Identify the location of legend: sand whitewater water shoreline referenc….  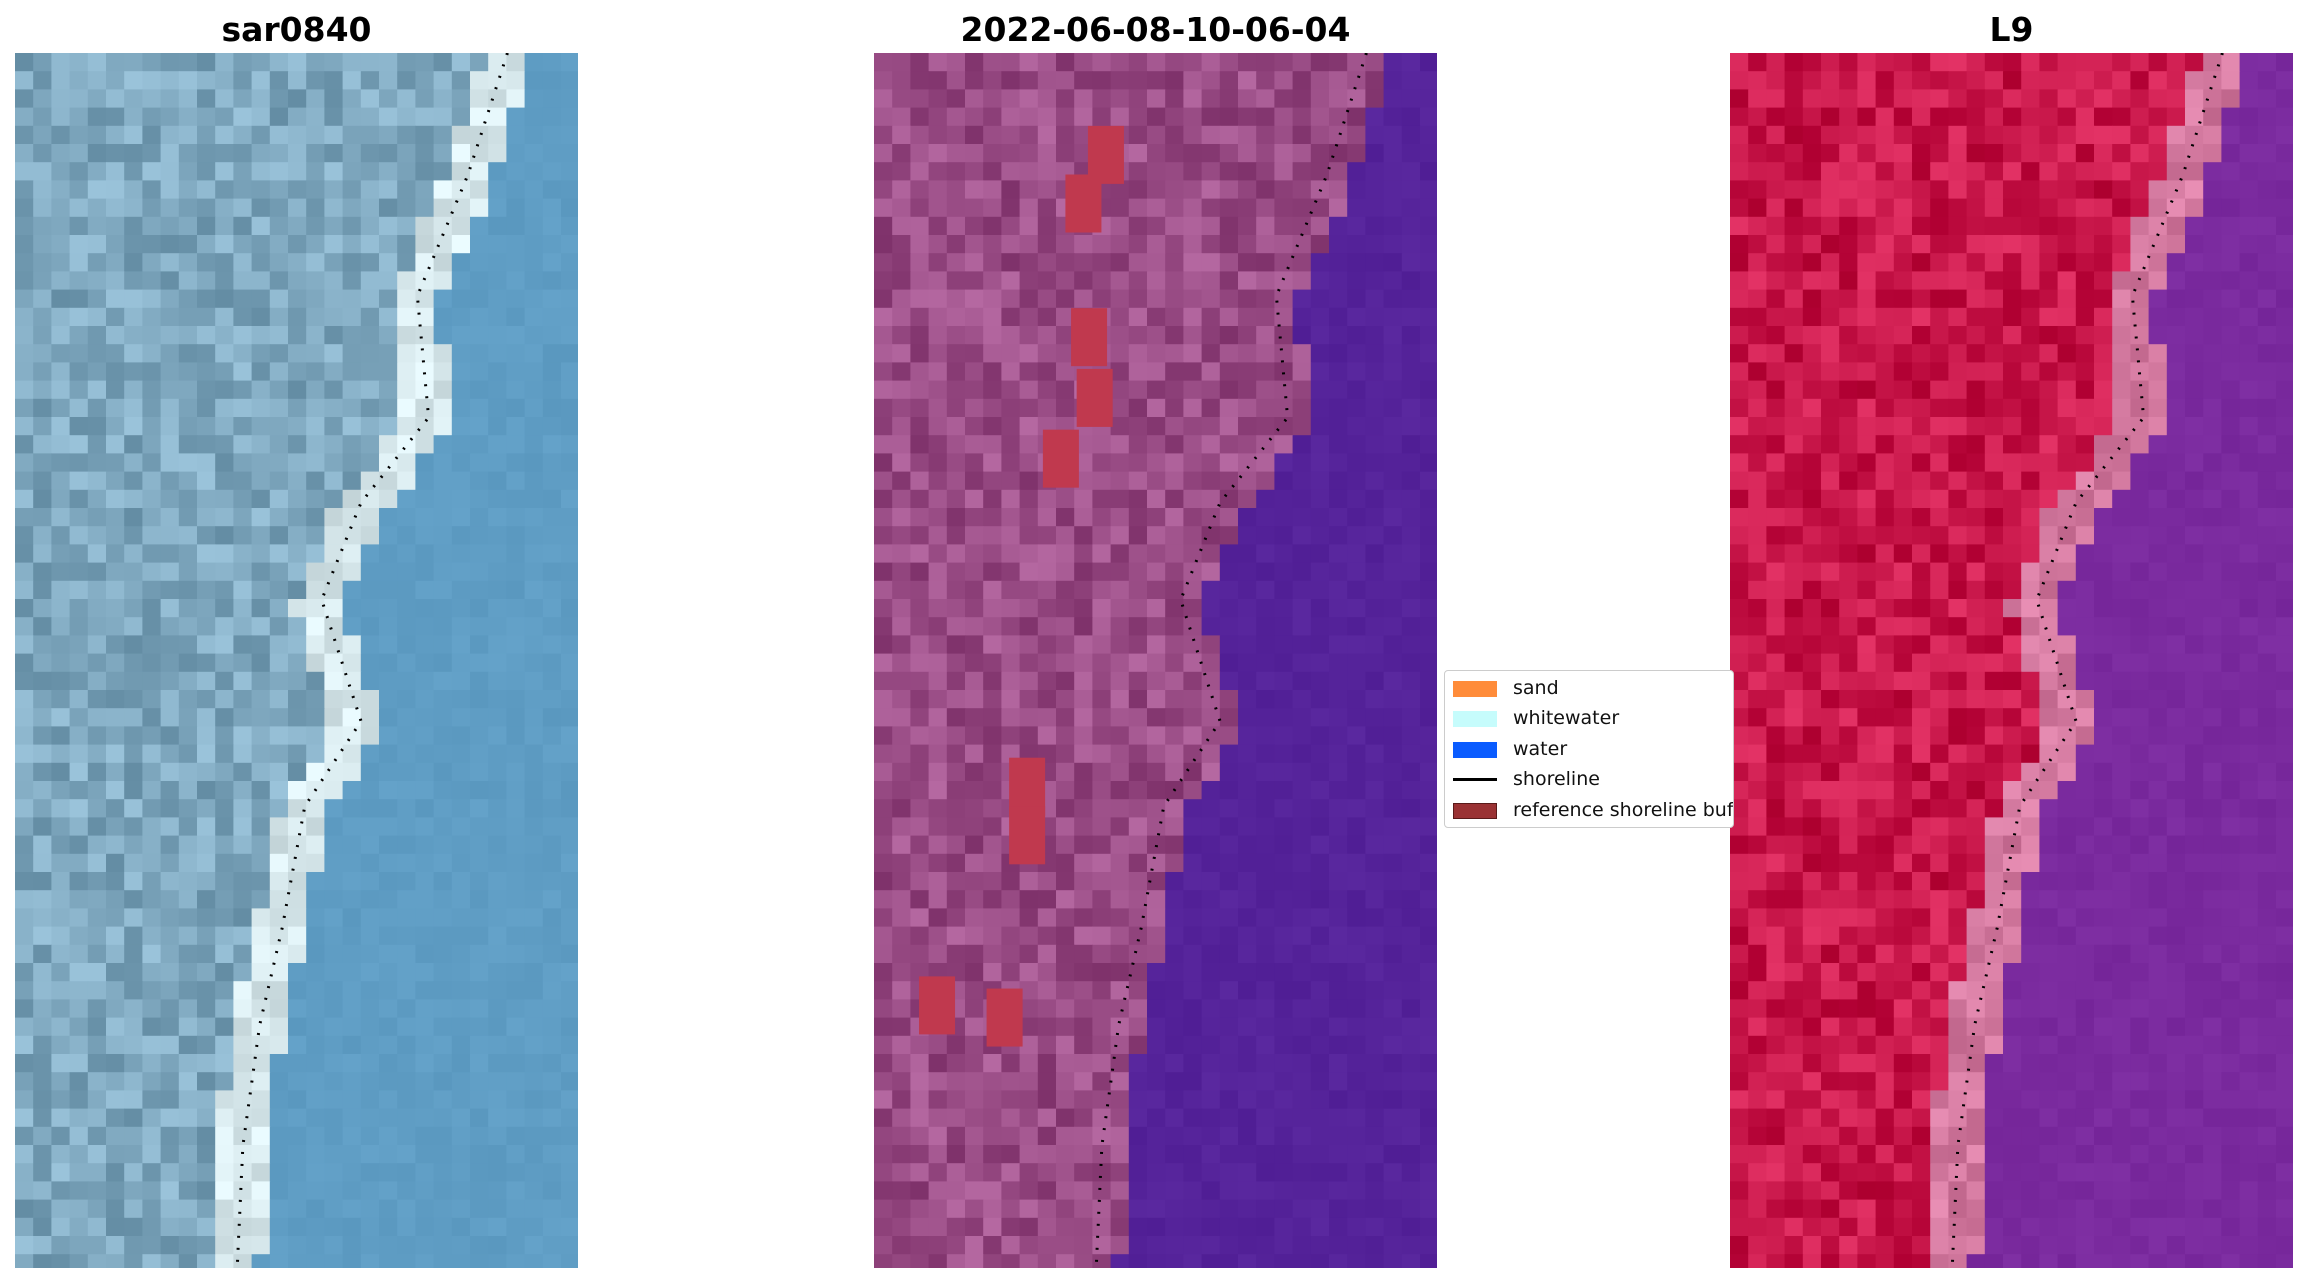
(1589, 749).